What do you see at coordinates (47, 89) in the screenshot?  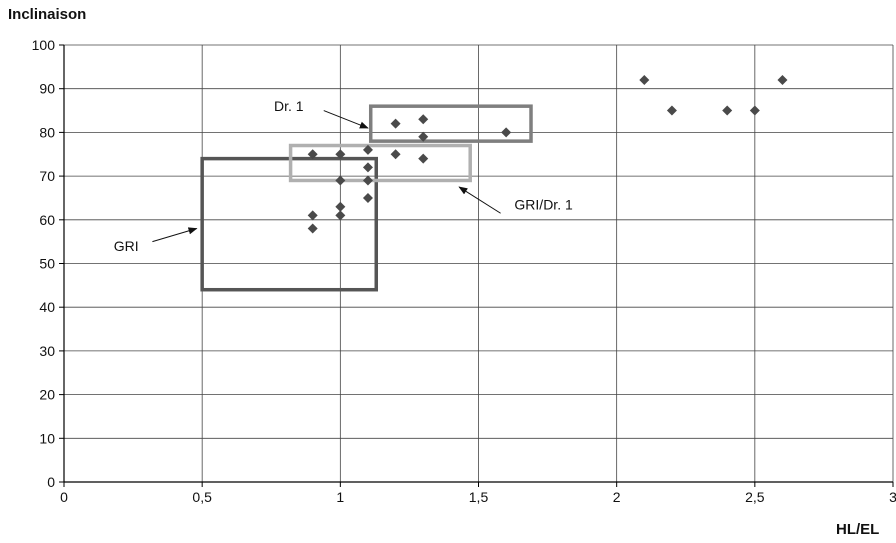 I see `y-tick-label: 90` at bounding box center [47, 89].